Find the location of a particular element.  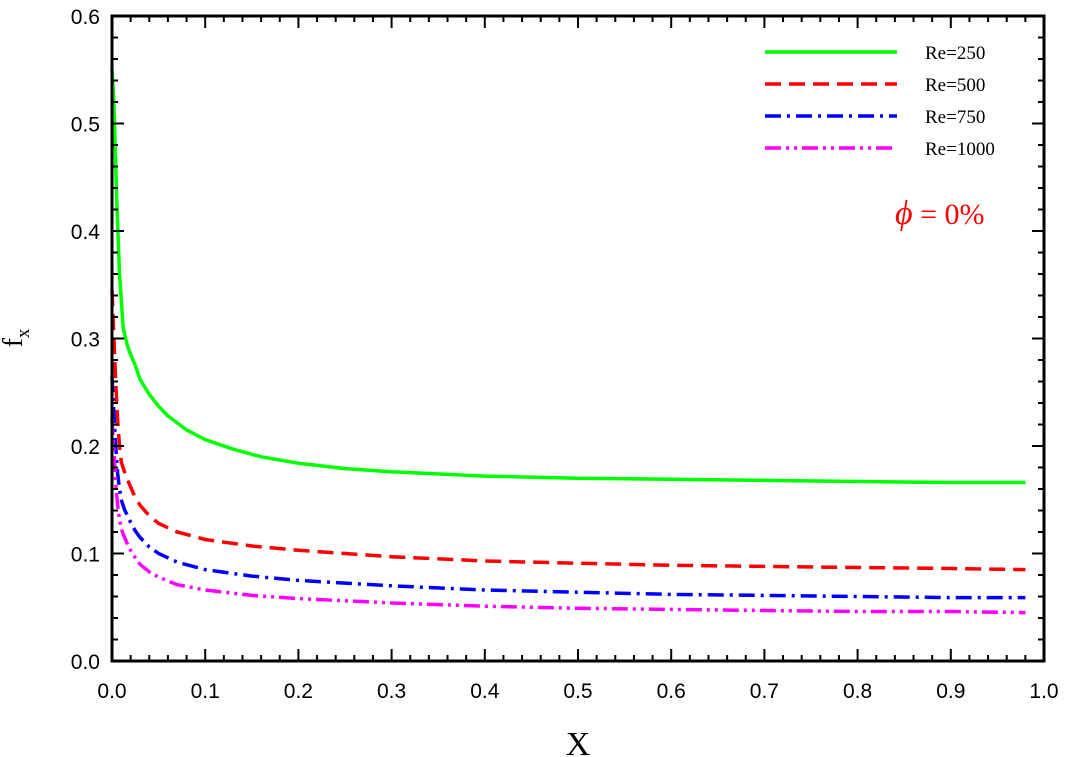

x-tick-label: 0.9 is located at coordinates (950, 691).